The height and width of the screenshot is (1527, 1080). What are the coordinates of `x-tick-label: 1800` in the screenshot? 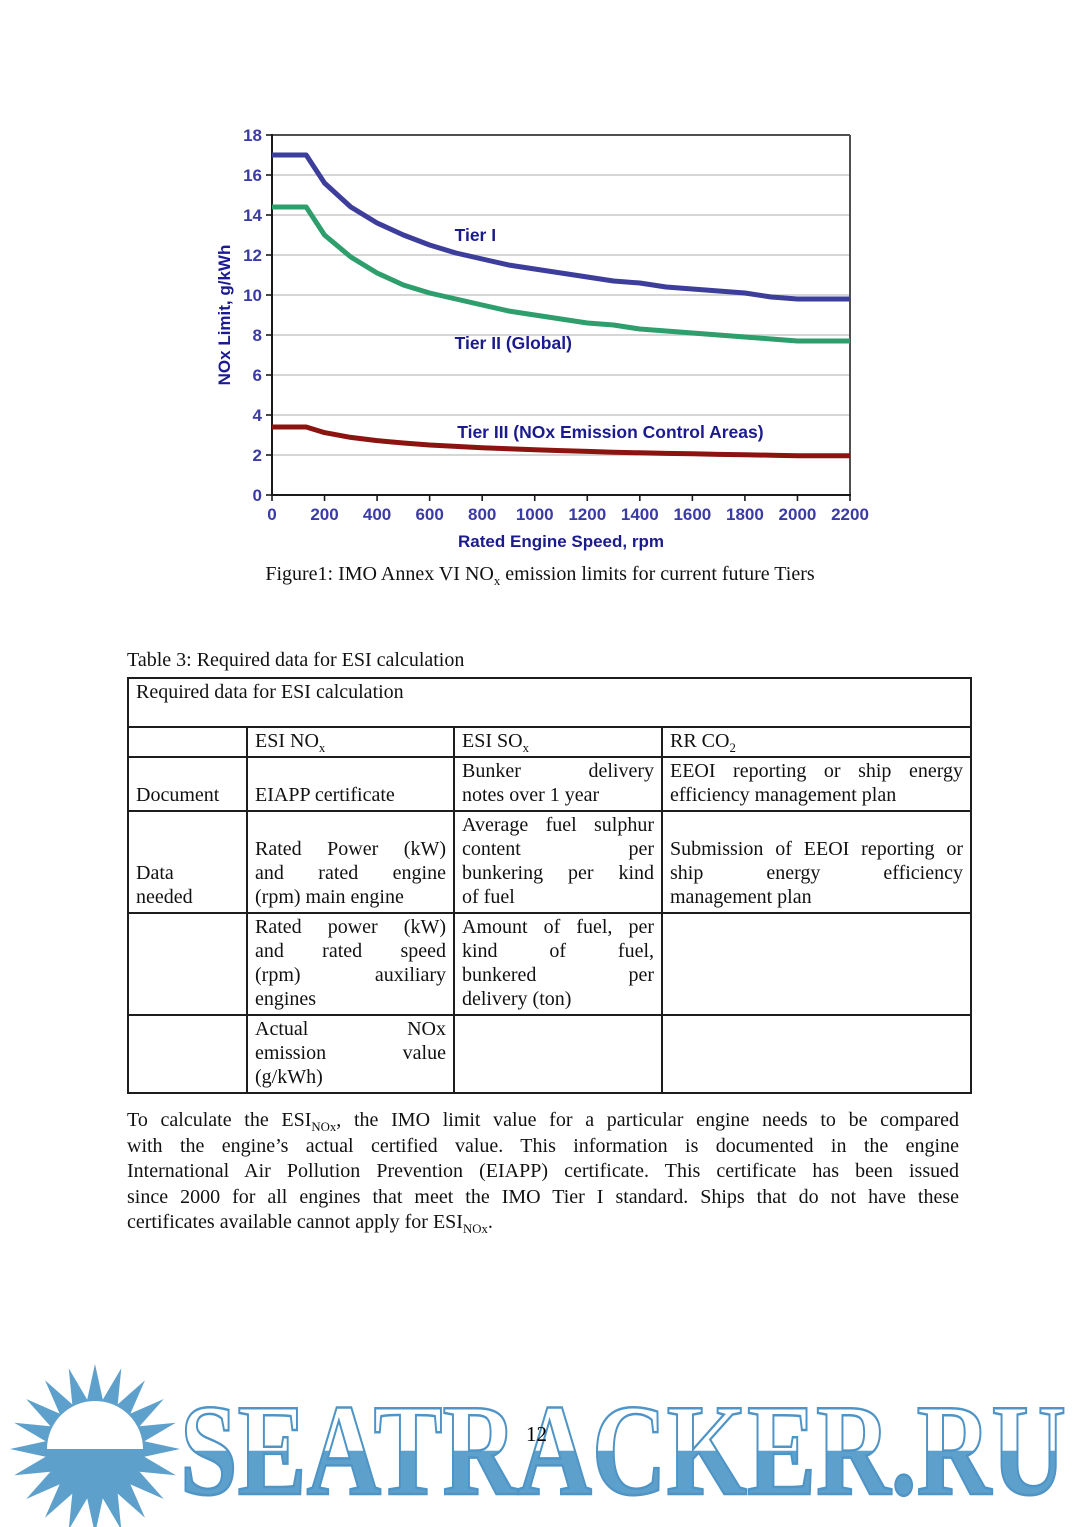 It's located at (745, 514).